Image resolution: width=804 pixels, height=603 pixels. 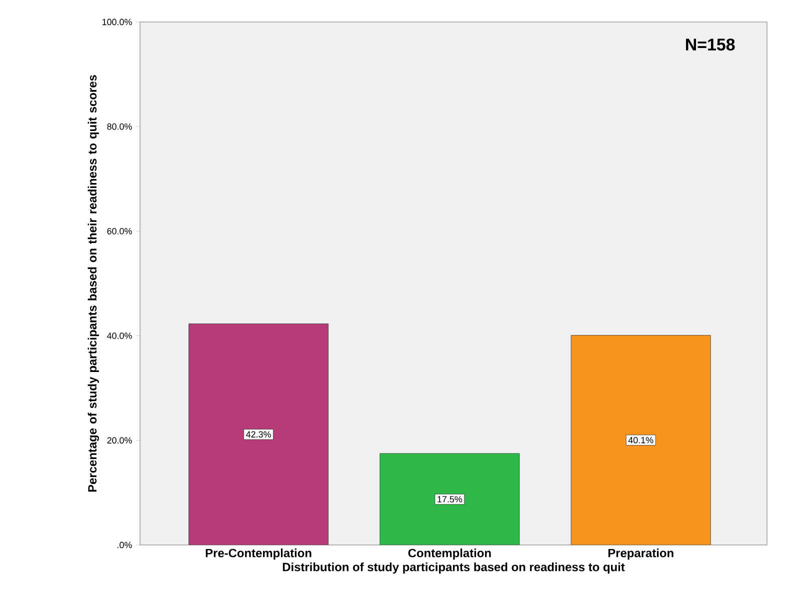 What do you see at coordinates (449, 554) in the screenshot?
I see `x-tick-label: Contemplation` at bounding box center [449, 554].